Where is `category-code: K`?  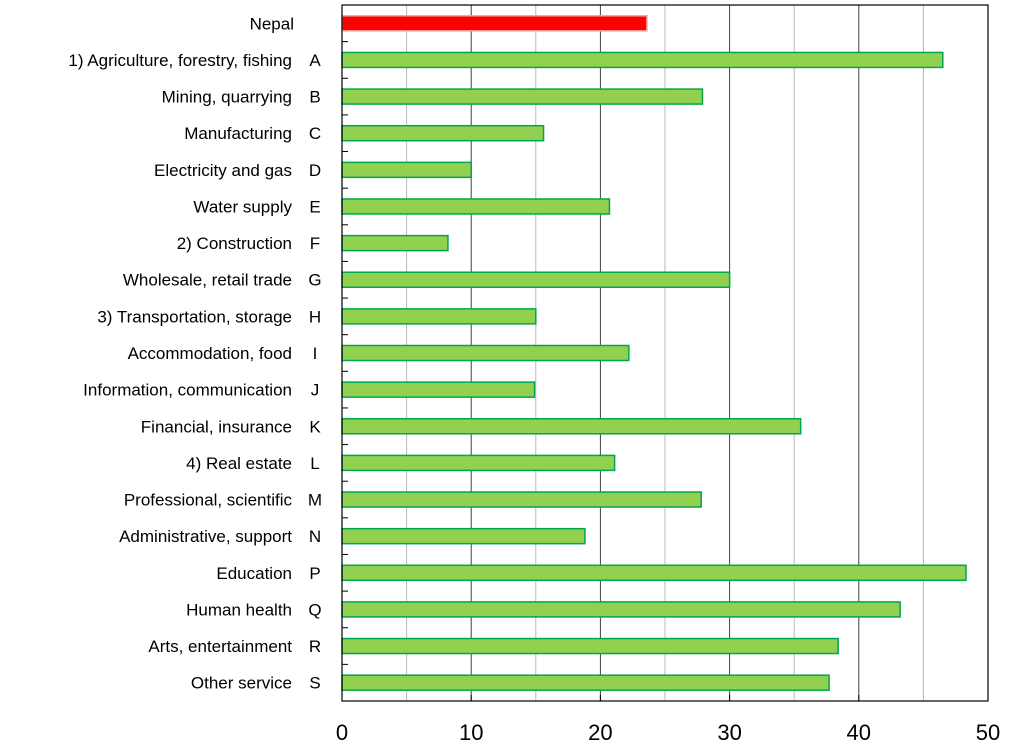 category-code: K is located at coordinates (315, 426).